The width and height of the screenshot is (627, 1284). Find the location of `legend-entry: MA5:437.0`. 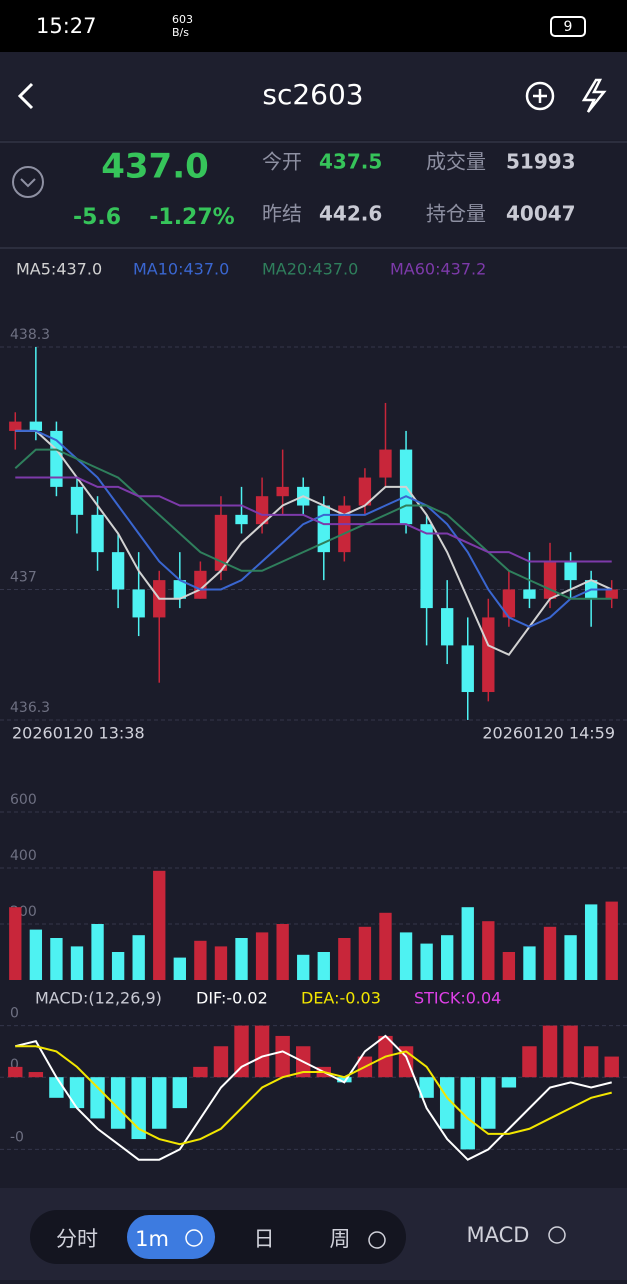

legend-entry: MA5:437.0 is located at coordinates (59, 269).